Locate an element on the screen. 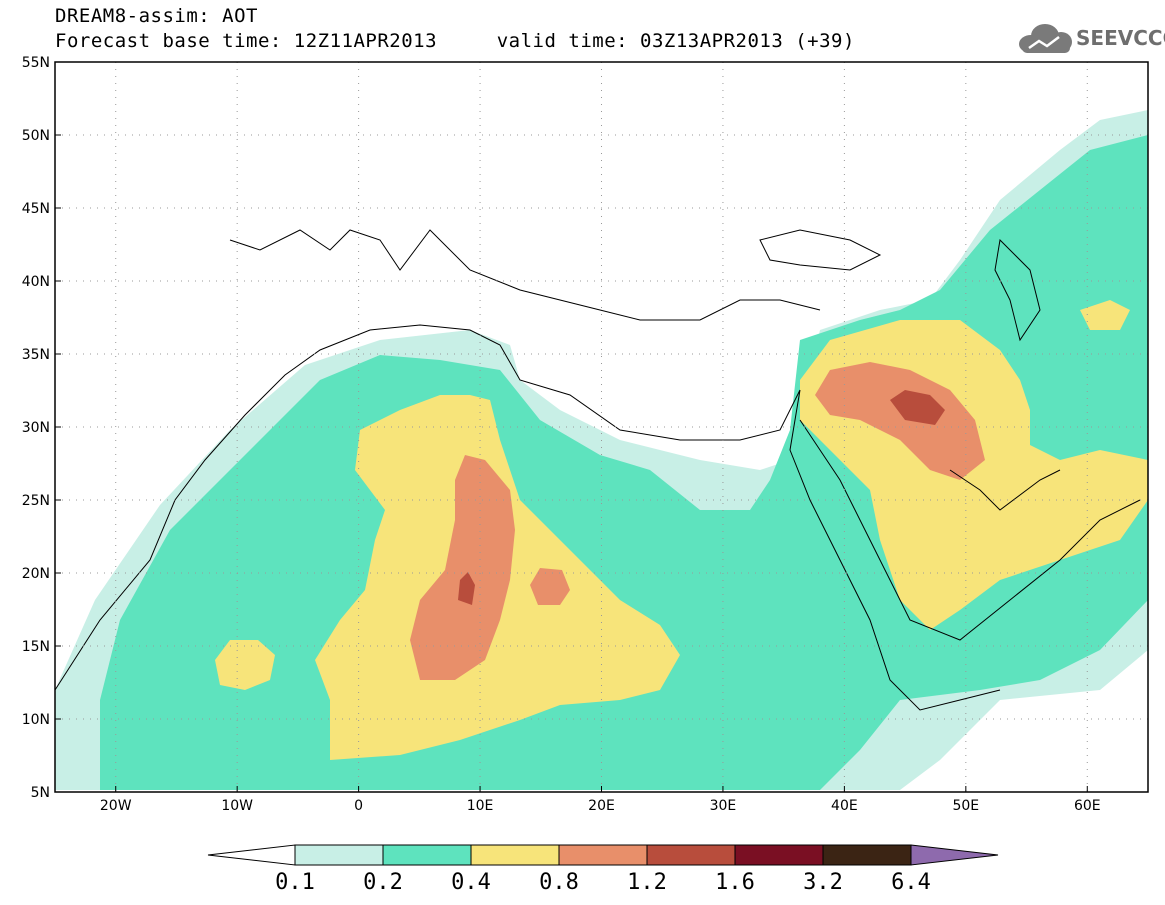  latitude-label: 30N is located at coordinates (36, 428).